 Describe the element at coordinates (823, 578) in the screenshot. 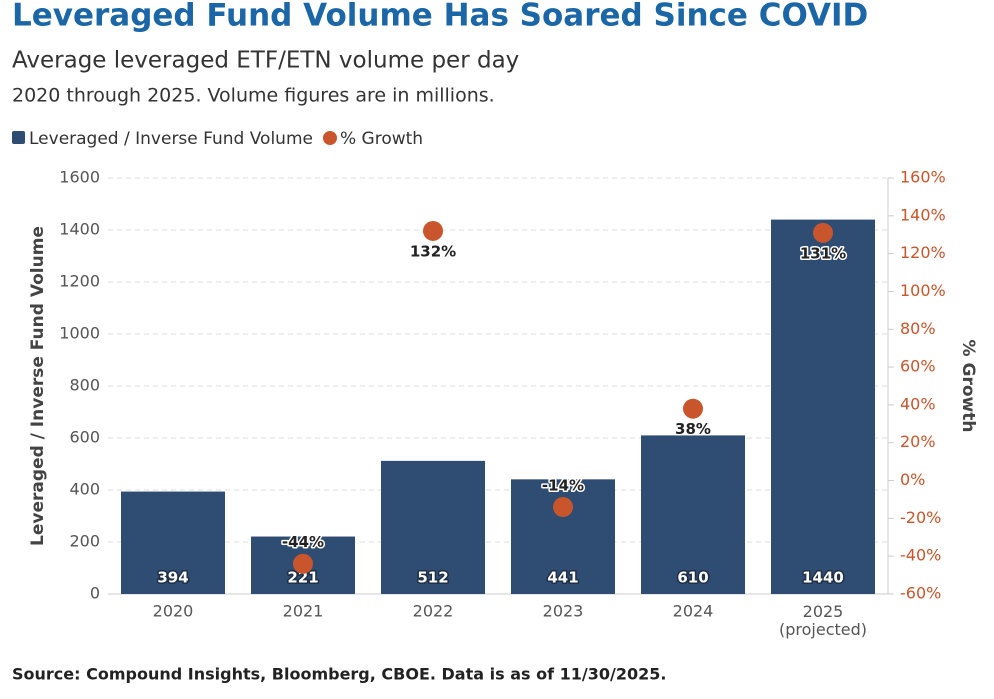

I see `bar-value-label: 1440` at that location.